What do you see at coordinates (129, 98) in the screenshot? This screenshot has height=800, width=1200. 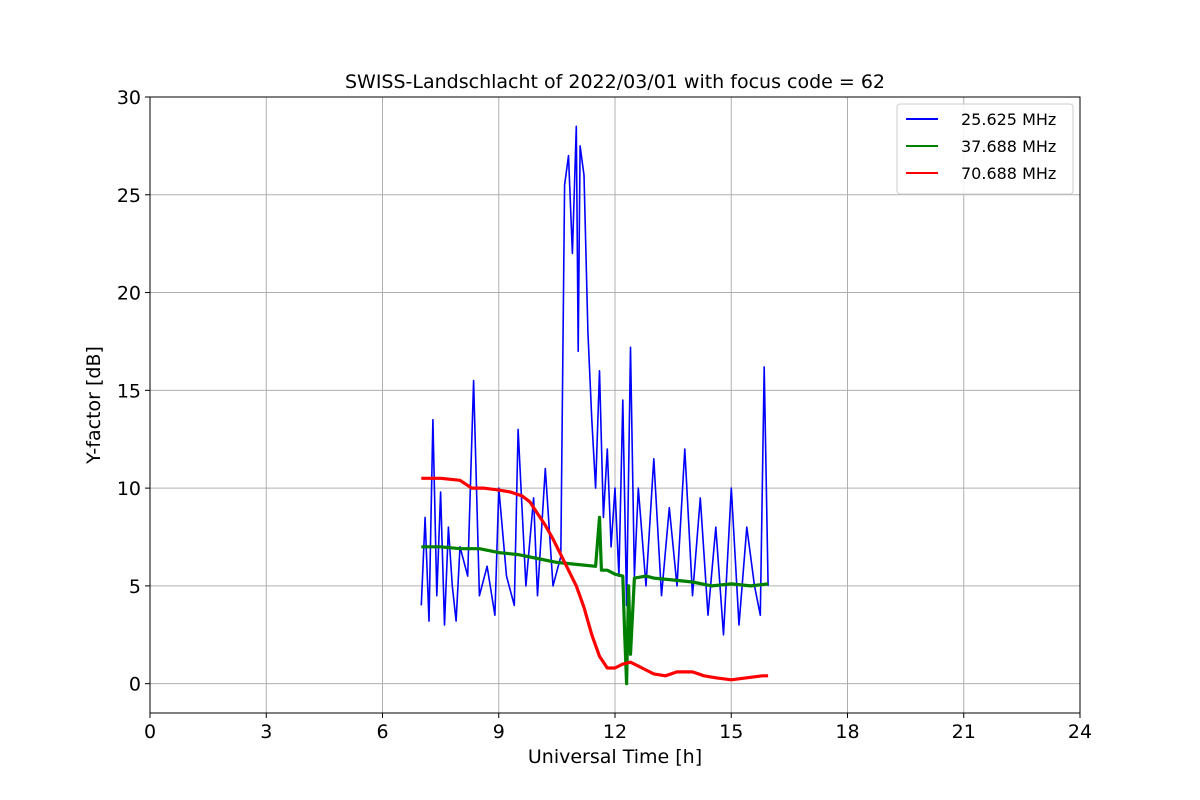 I see `y-tick-label: 30` at bounding box center [129, 98].